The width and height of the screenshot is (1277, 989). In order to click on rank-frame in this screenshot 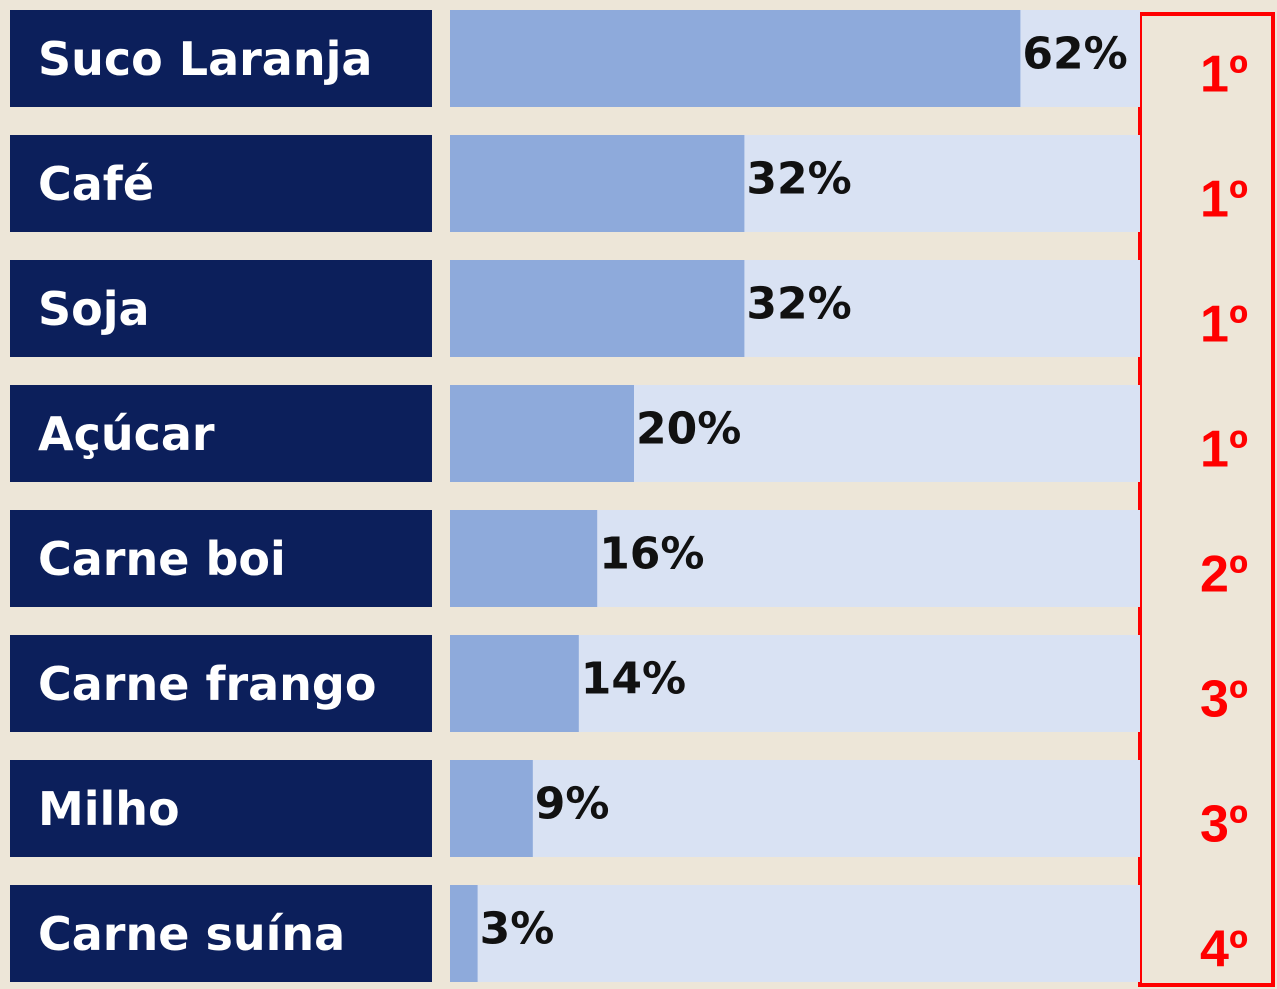, I will do `click(1206, 499)`.